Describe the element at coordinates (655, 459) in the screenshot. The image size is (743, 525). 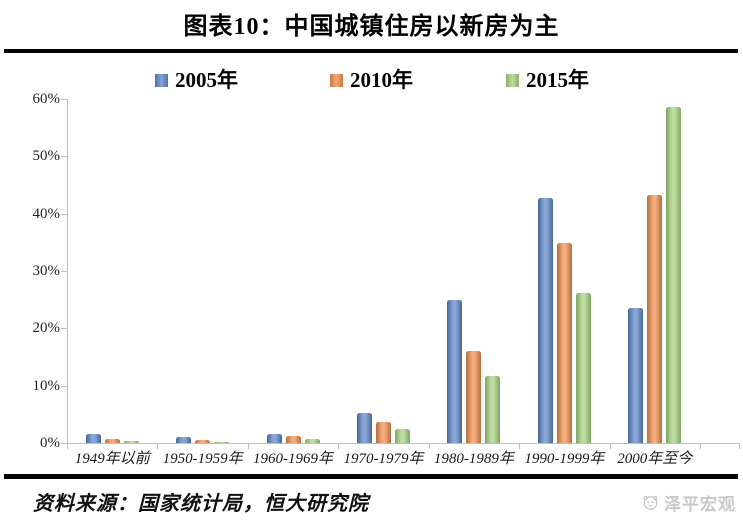
I see `x-axis-label: 2000年至今` at that location.